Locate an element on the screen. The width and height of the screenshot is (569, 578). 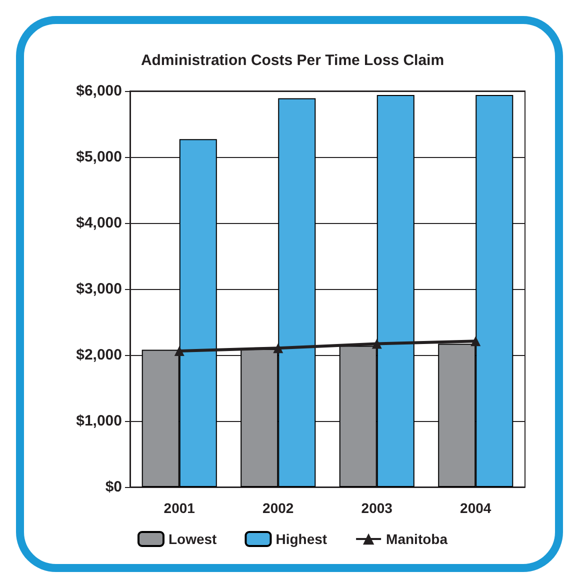
x-tick-label: 2004 is located at coordinates (476, 508).